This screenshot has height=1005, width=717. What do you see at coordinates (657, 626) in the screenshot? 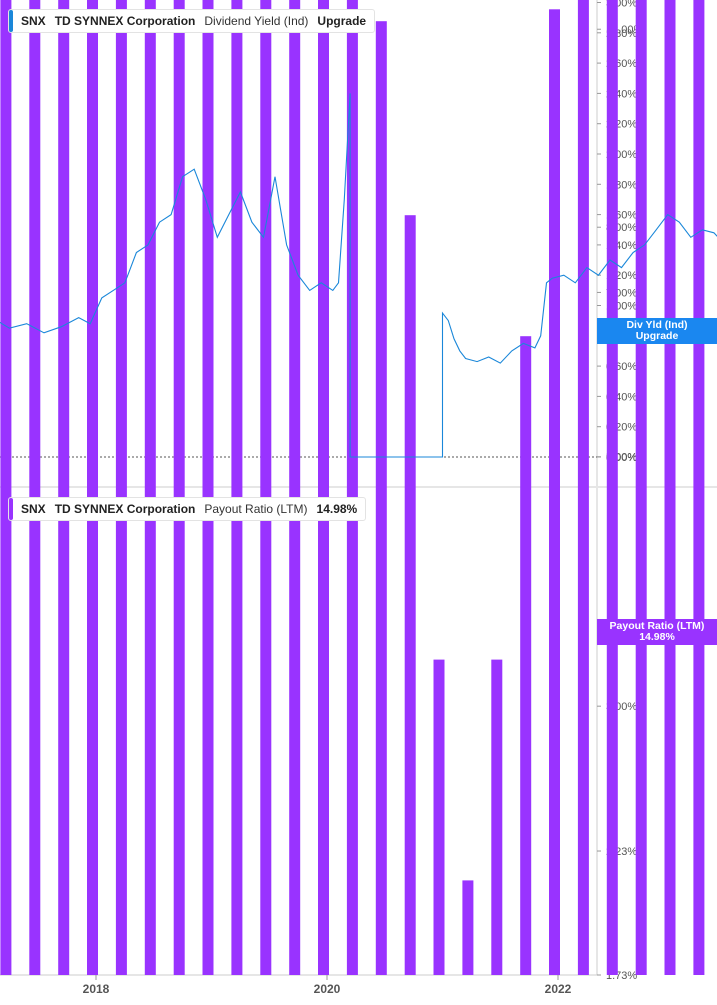
I see `payout-badge-title: Payout Ratio (LTM)` at bounding box center [657, 626].